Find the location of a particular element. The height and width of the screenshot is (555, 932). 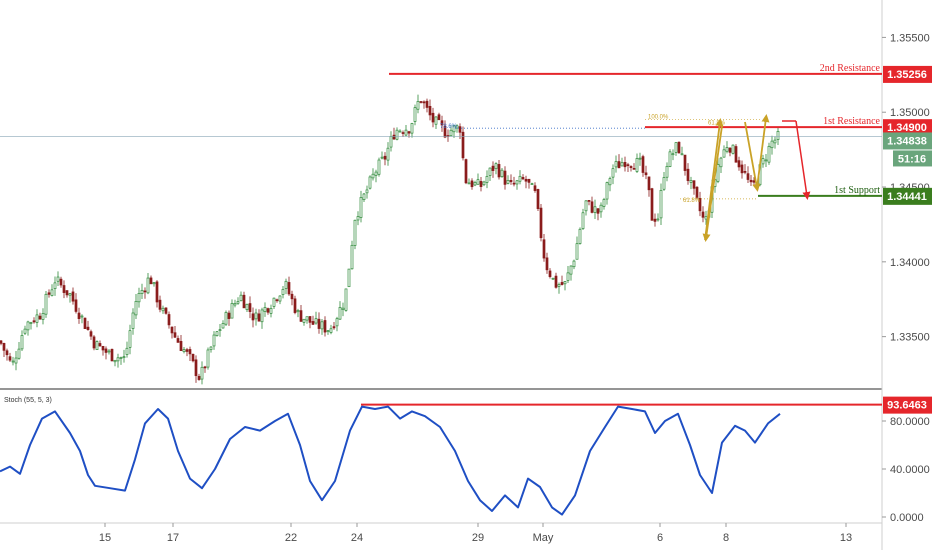

last-price-box is located at coordinates (907, 141).